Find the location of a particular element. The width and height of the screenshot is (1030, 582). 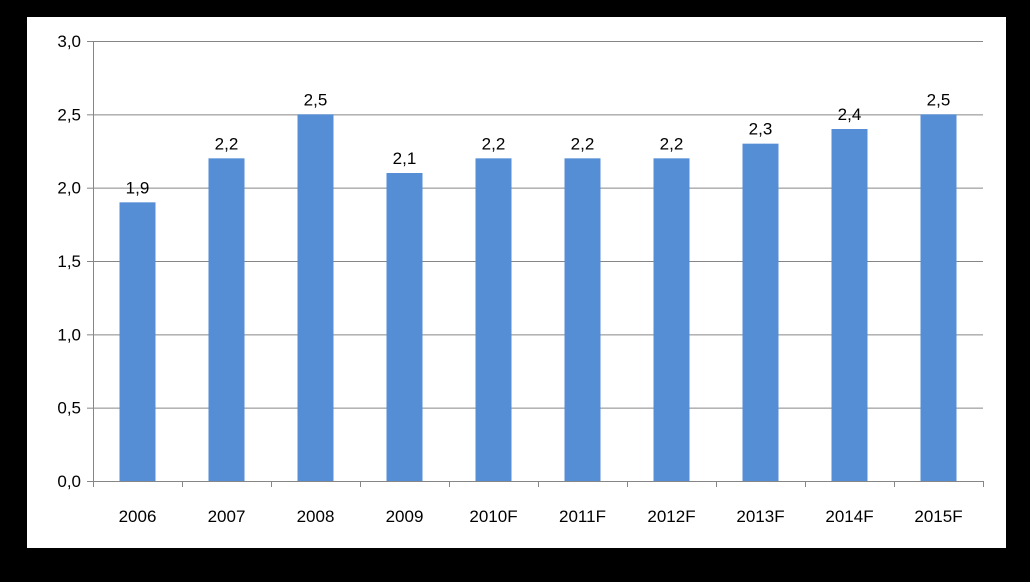

bar-2009 is located at coordinates (404, 327).